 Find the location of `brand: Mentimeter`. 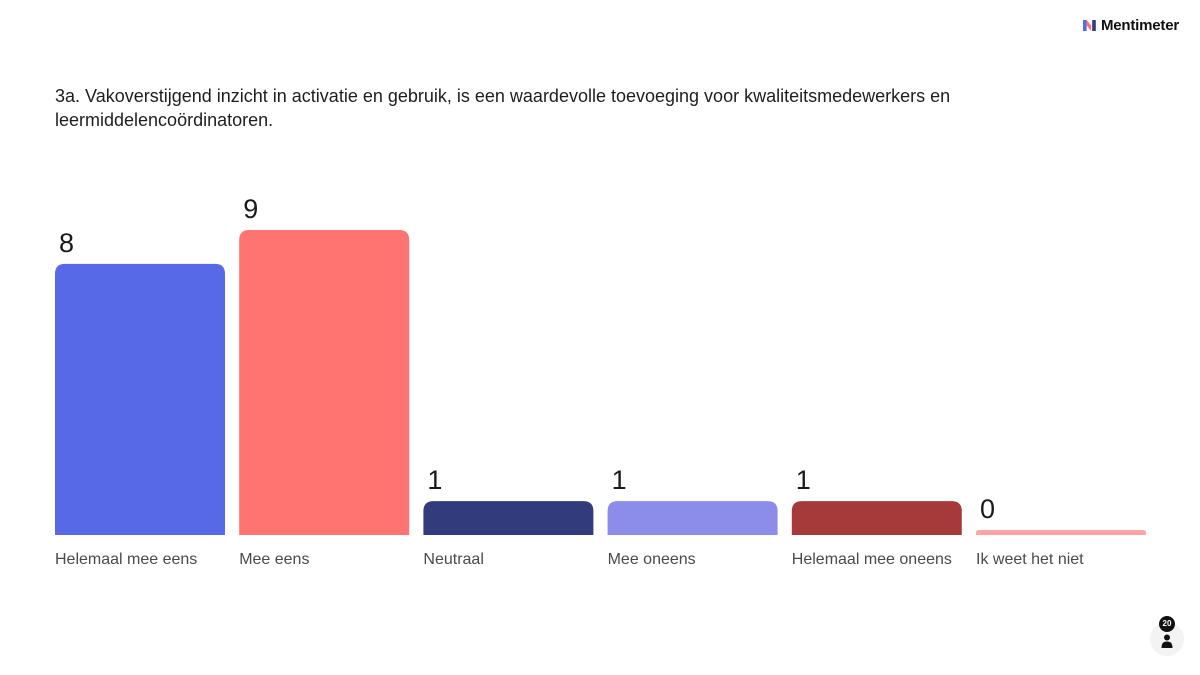

brand: Mentimeter is located at coordinates (1130, 25).